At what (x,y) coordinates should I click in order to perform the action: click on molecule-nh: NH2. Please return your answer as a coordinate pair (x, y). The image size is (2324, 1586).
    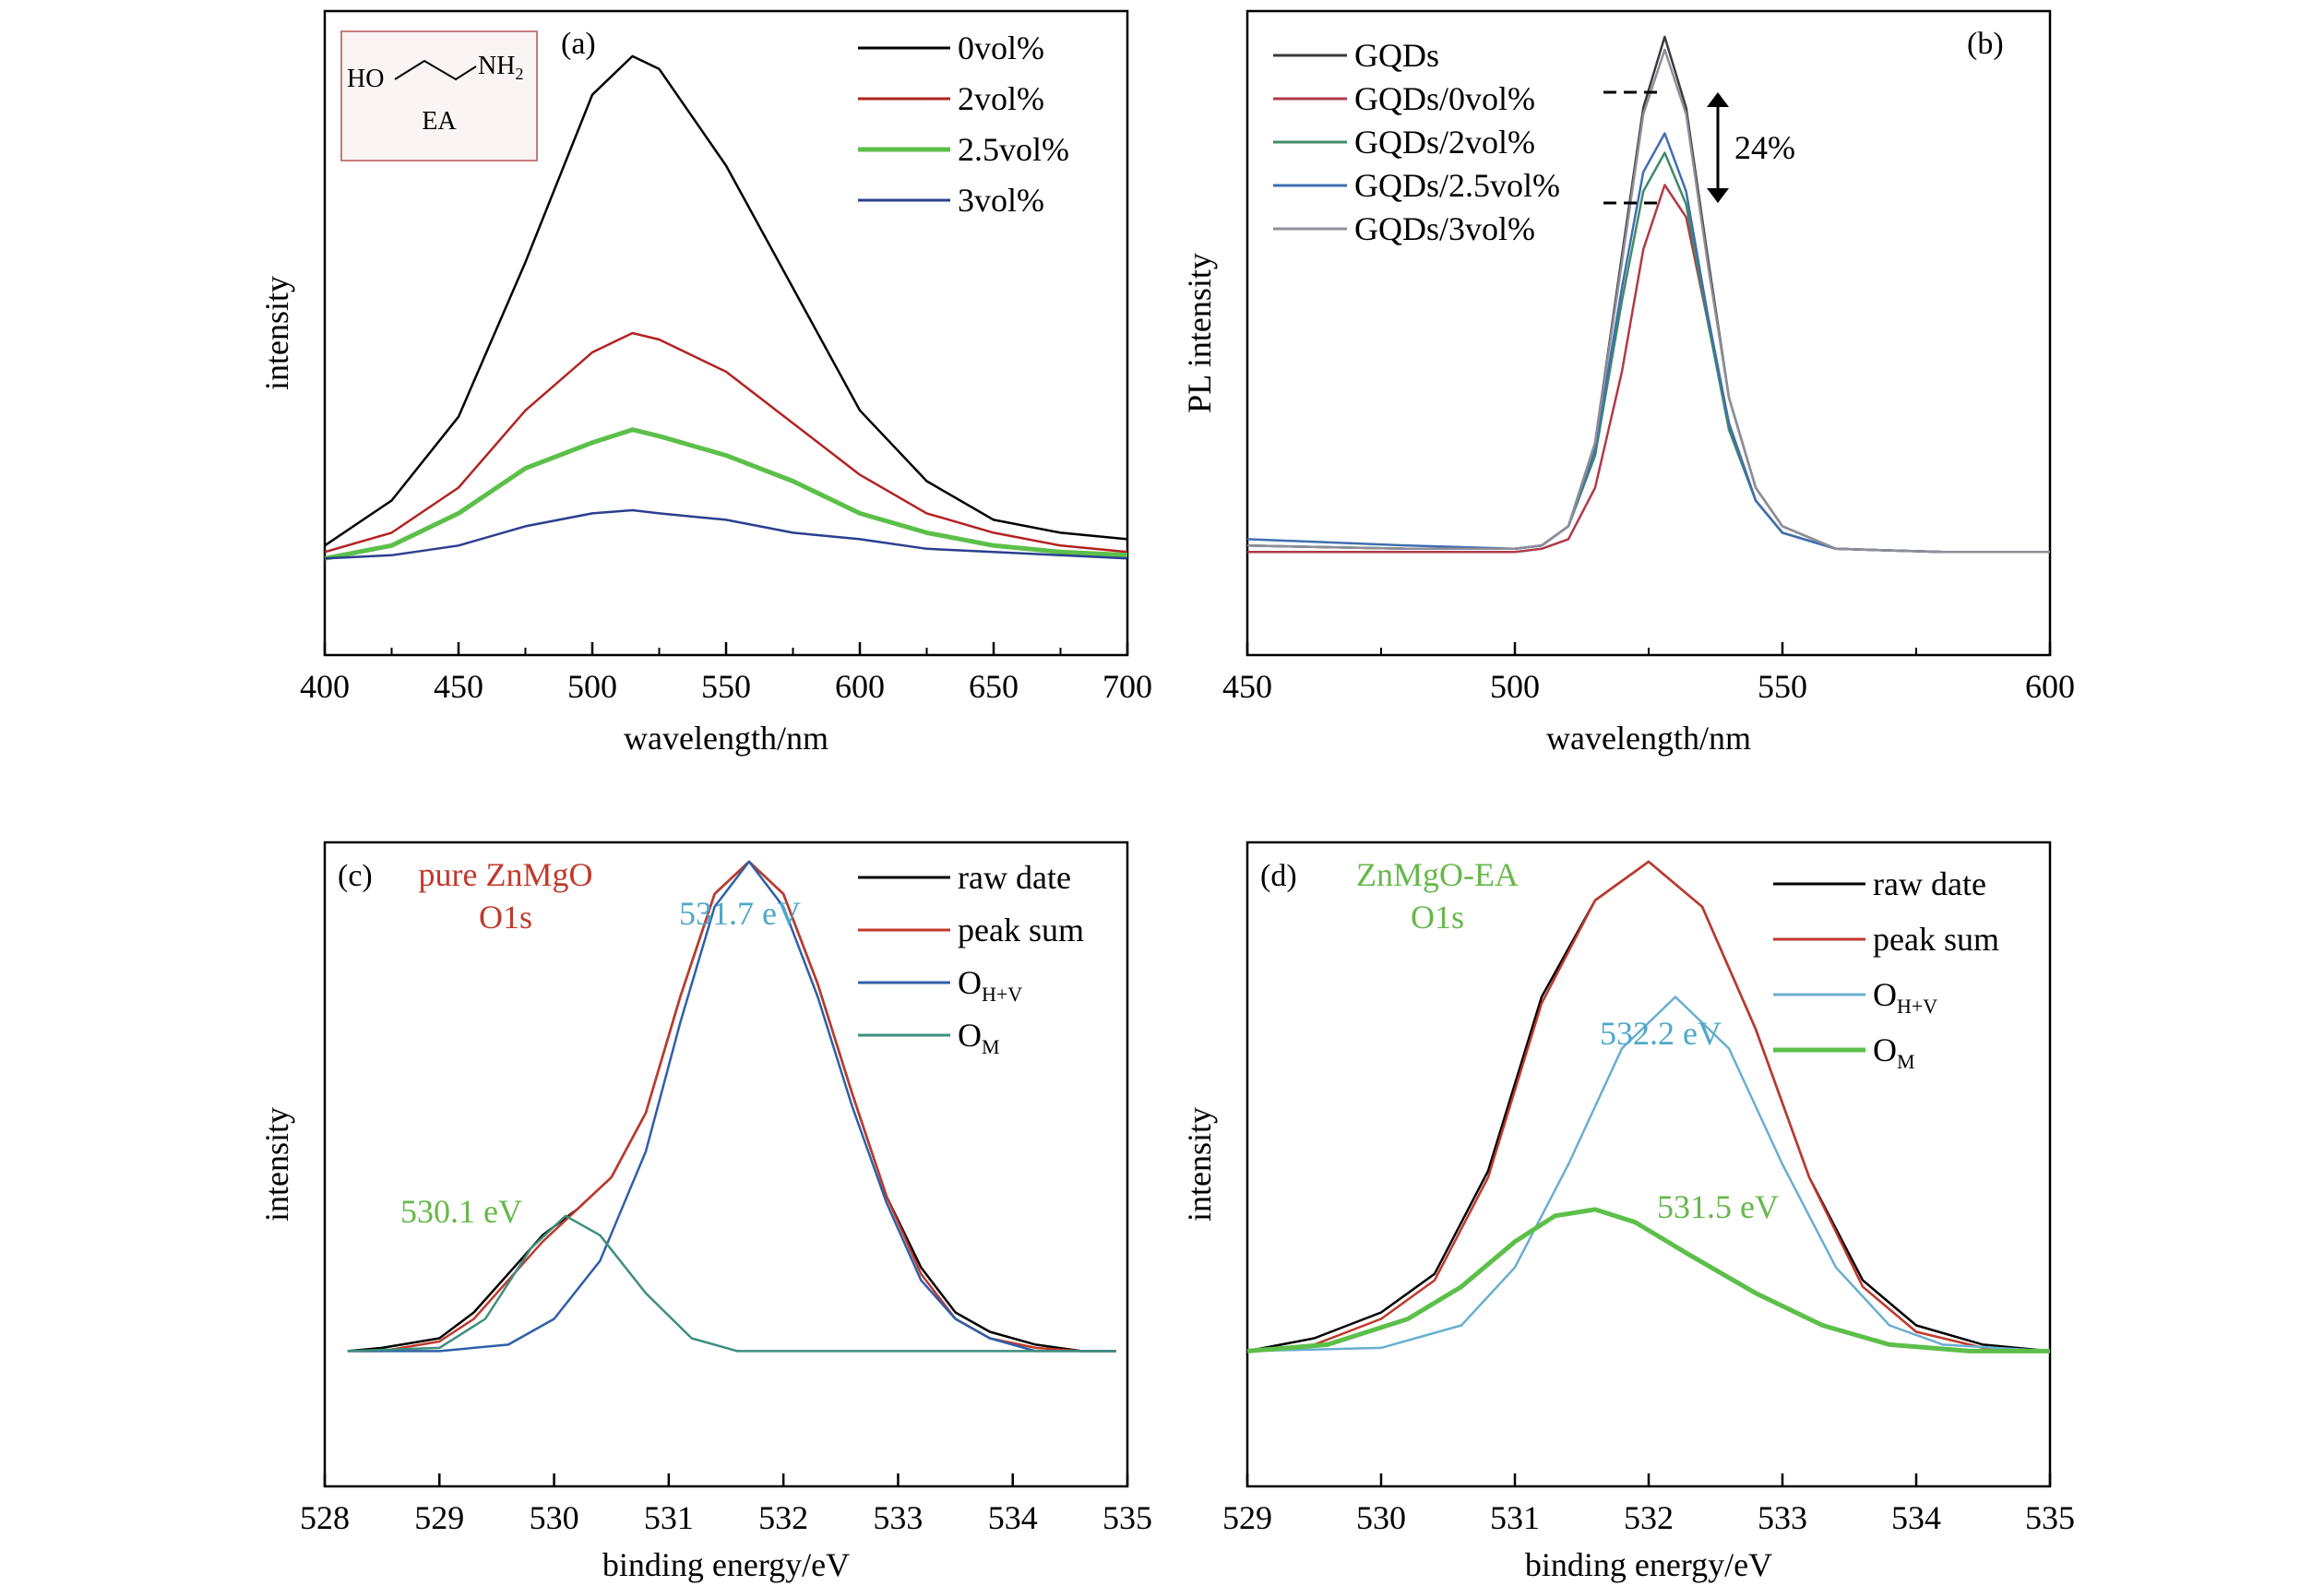
    Looking at the image, I should click on (501, 67).